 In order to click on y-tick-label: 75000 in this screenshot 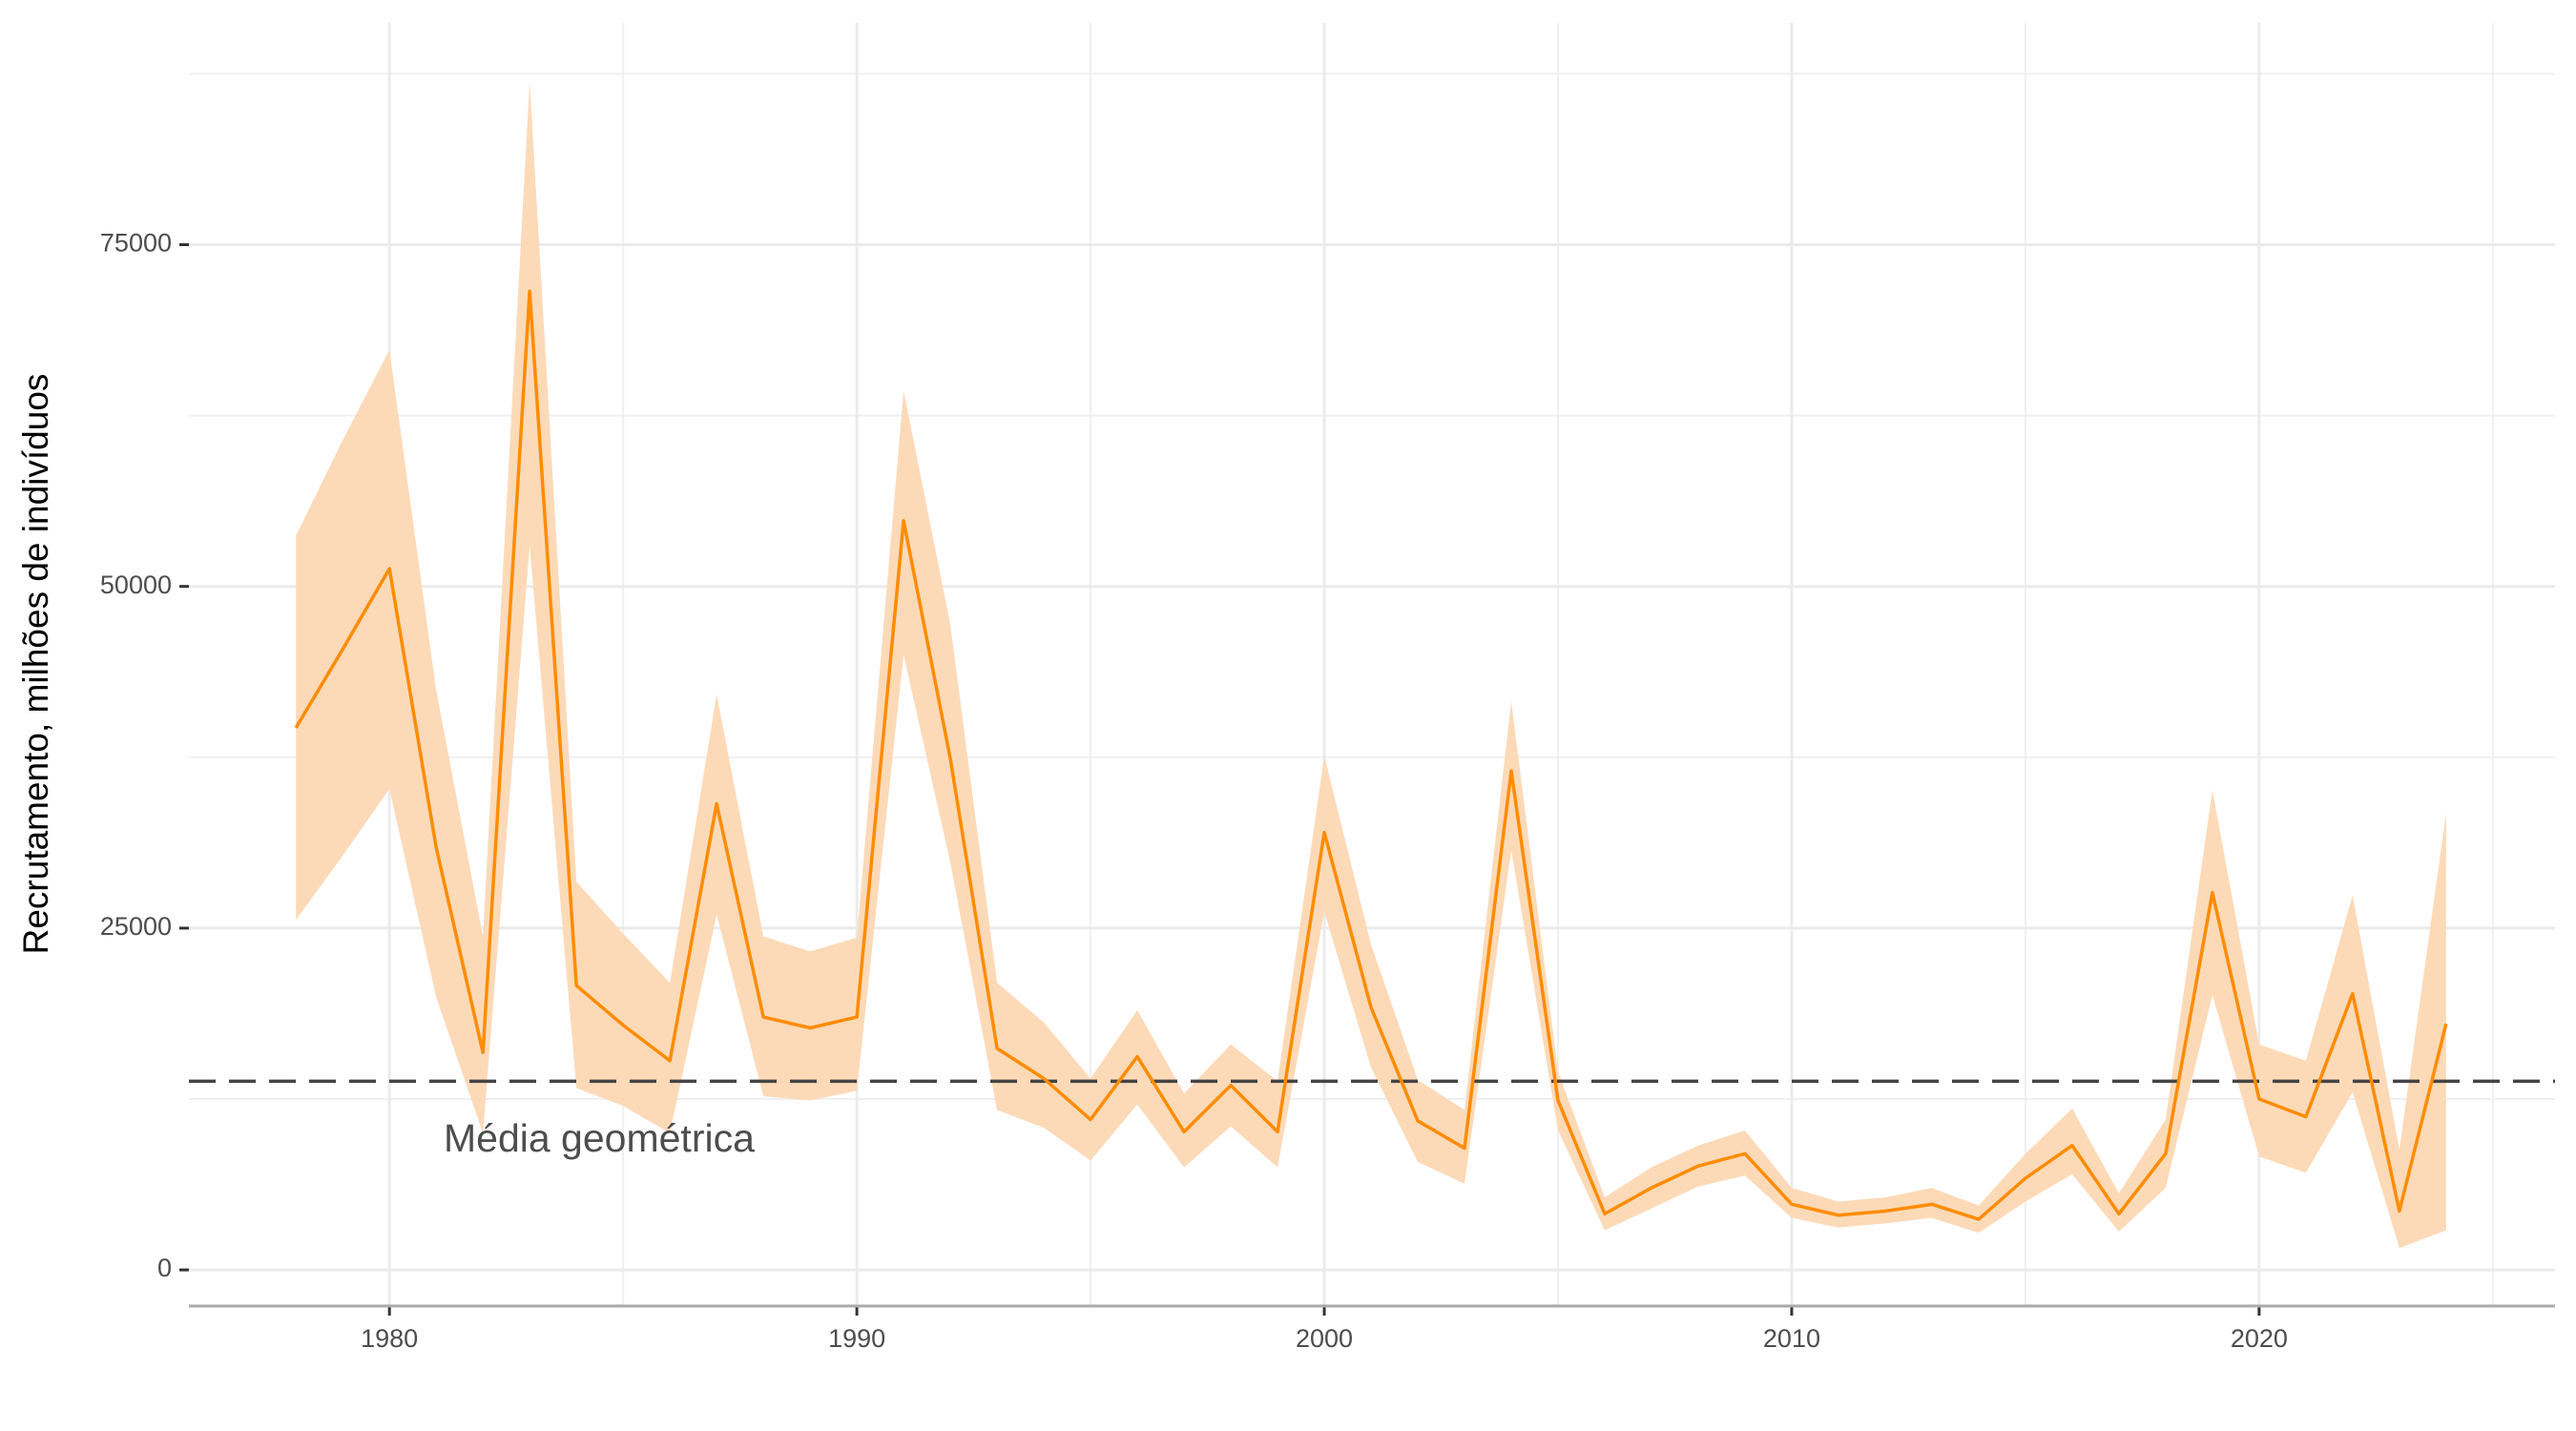, I will do `click(136, 243)`.